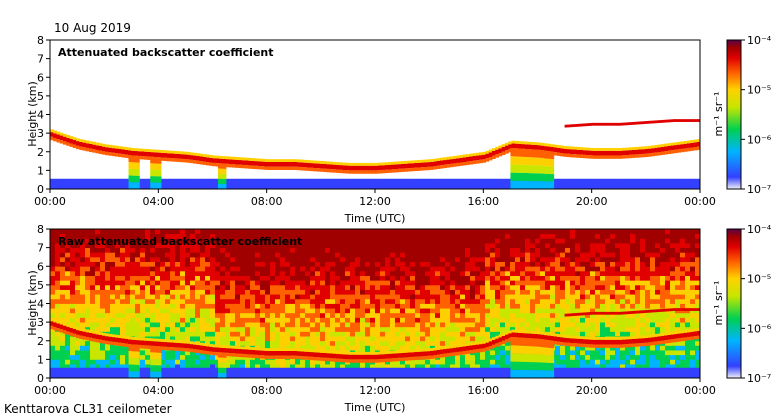 This screenshot has width=780, height=420. I want to click on x-tick-label: 00:00, so click(50, 201).